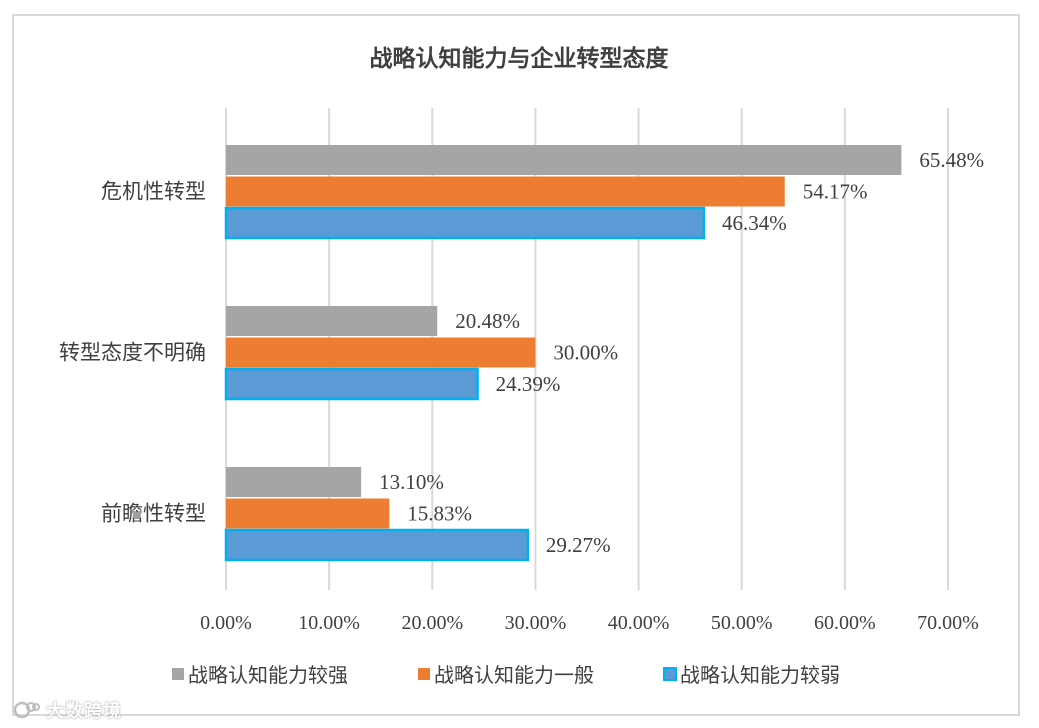 This screenshot has width=1039, height=728. Describe the element at coordinates (951, 160) in the screenshot. I see `data-label: 65.48%` at that location.